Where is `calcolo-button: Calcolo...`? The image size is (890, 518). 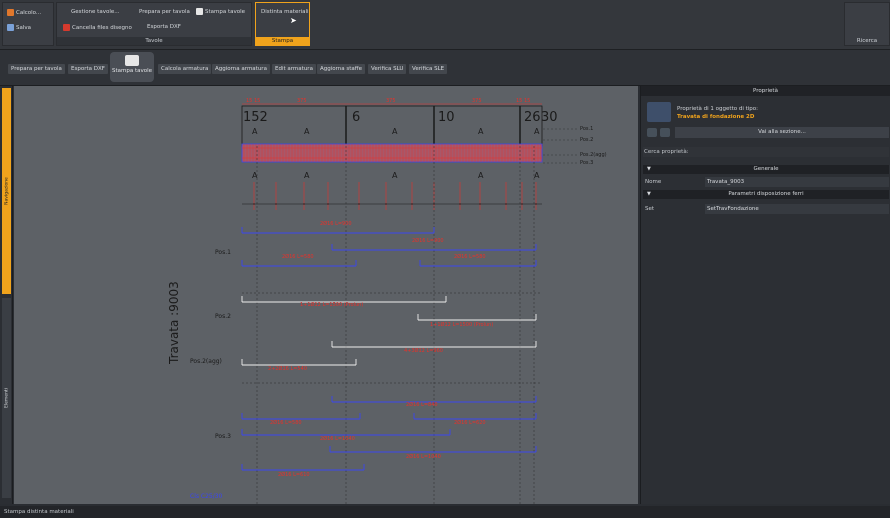
calcolo-button: Calcolo... is located at coordinates (24, 12).